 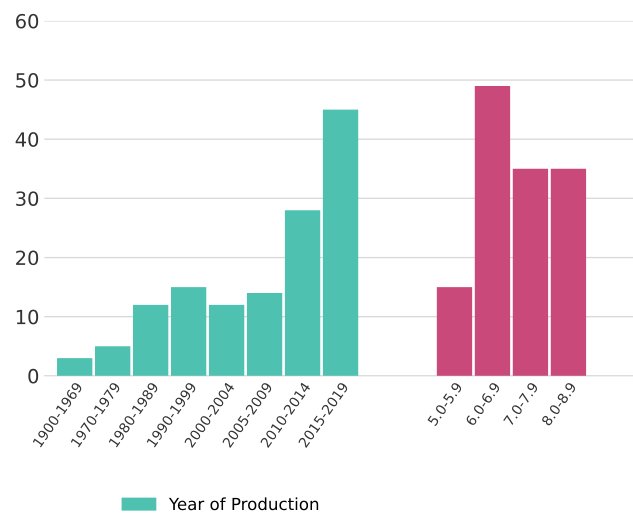 What do you see at coordinates (27, 317) in the screenshot?
I see `y-tick-label: 10` at bounding box center [27, 317].